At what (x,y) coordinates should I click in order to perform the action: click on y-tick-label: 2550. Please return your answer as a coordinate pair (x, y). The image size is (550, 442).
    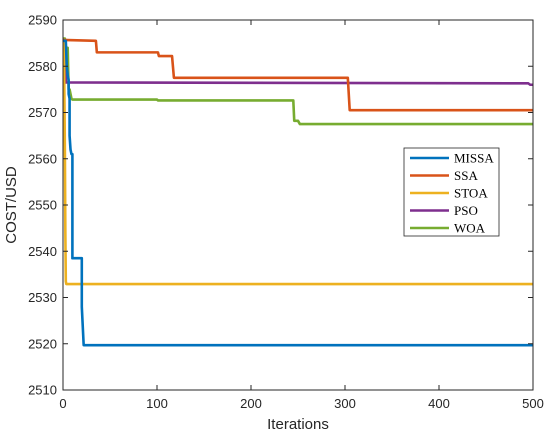
    Looking at the image, I should click on (42, 205).